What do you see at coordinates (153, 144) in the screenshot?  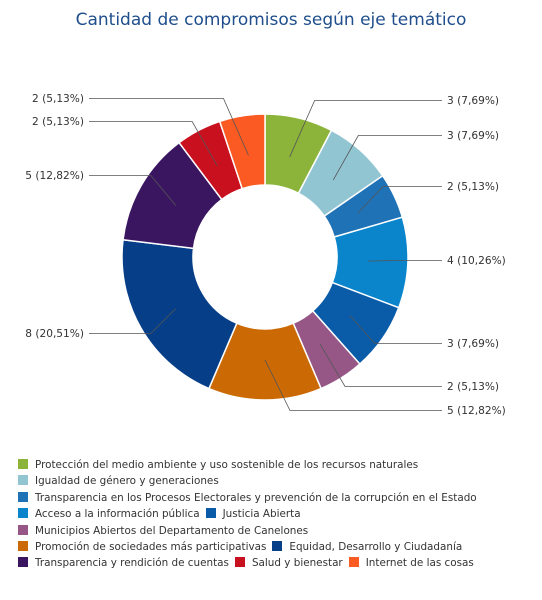 I see `callout-line-salud-y-bienestar` at bounding box center [153, 144].